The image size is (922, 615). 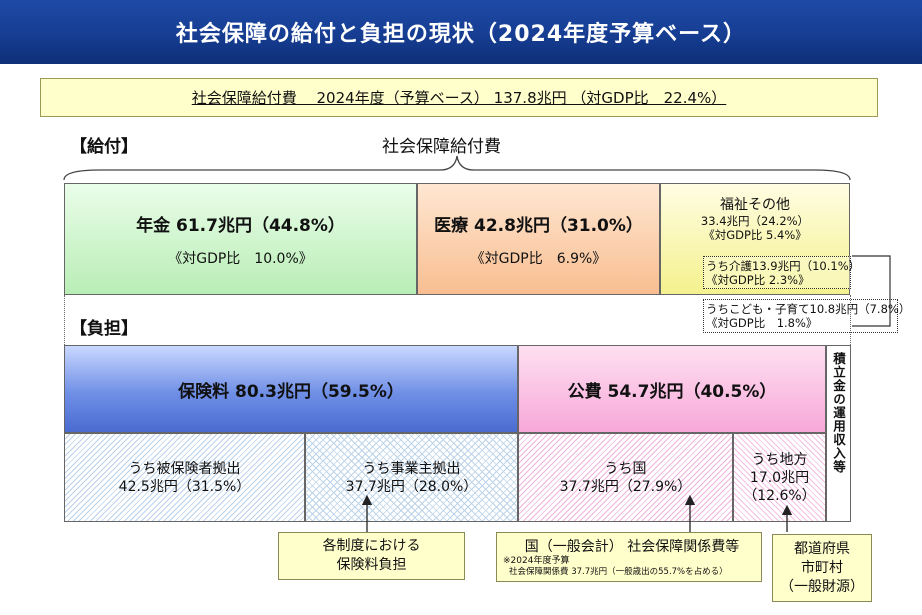 I want to click on insured-contribution-amount: 42.5兆円（31.5%）, so click(x=184, y=486).